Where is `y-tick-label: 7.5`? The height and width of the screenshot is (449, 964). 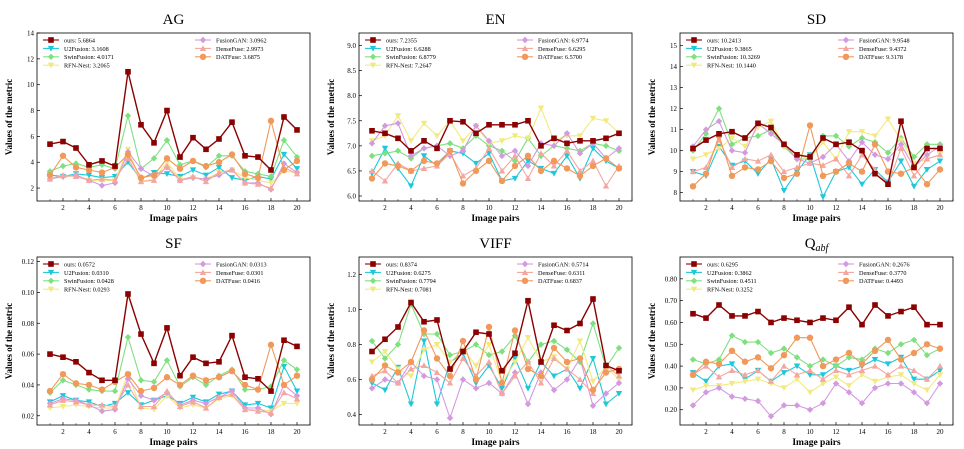 y-tick-label: 7.5 is located at coordinates (351, 121).